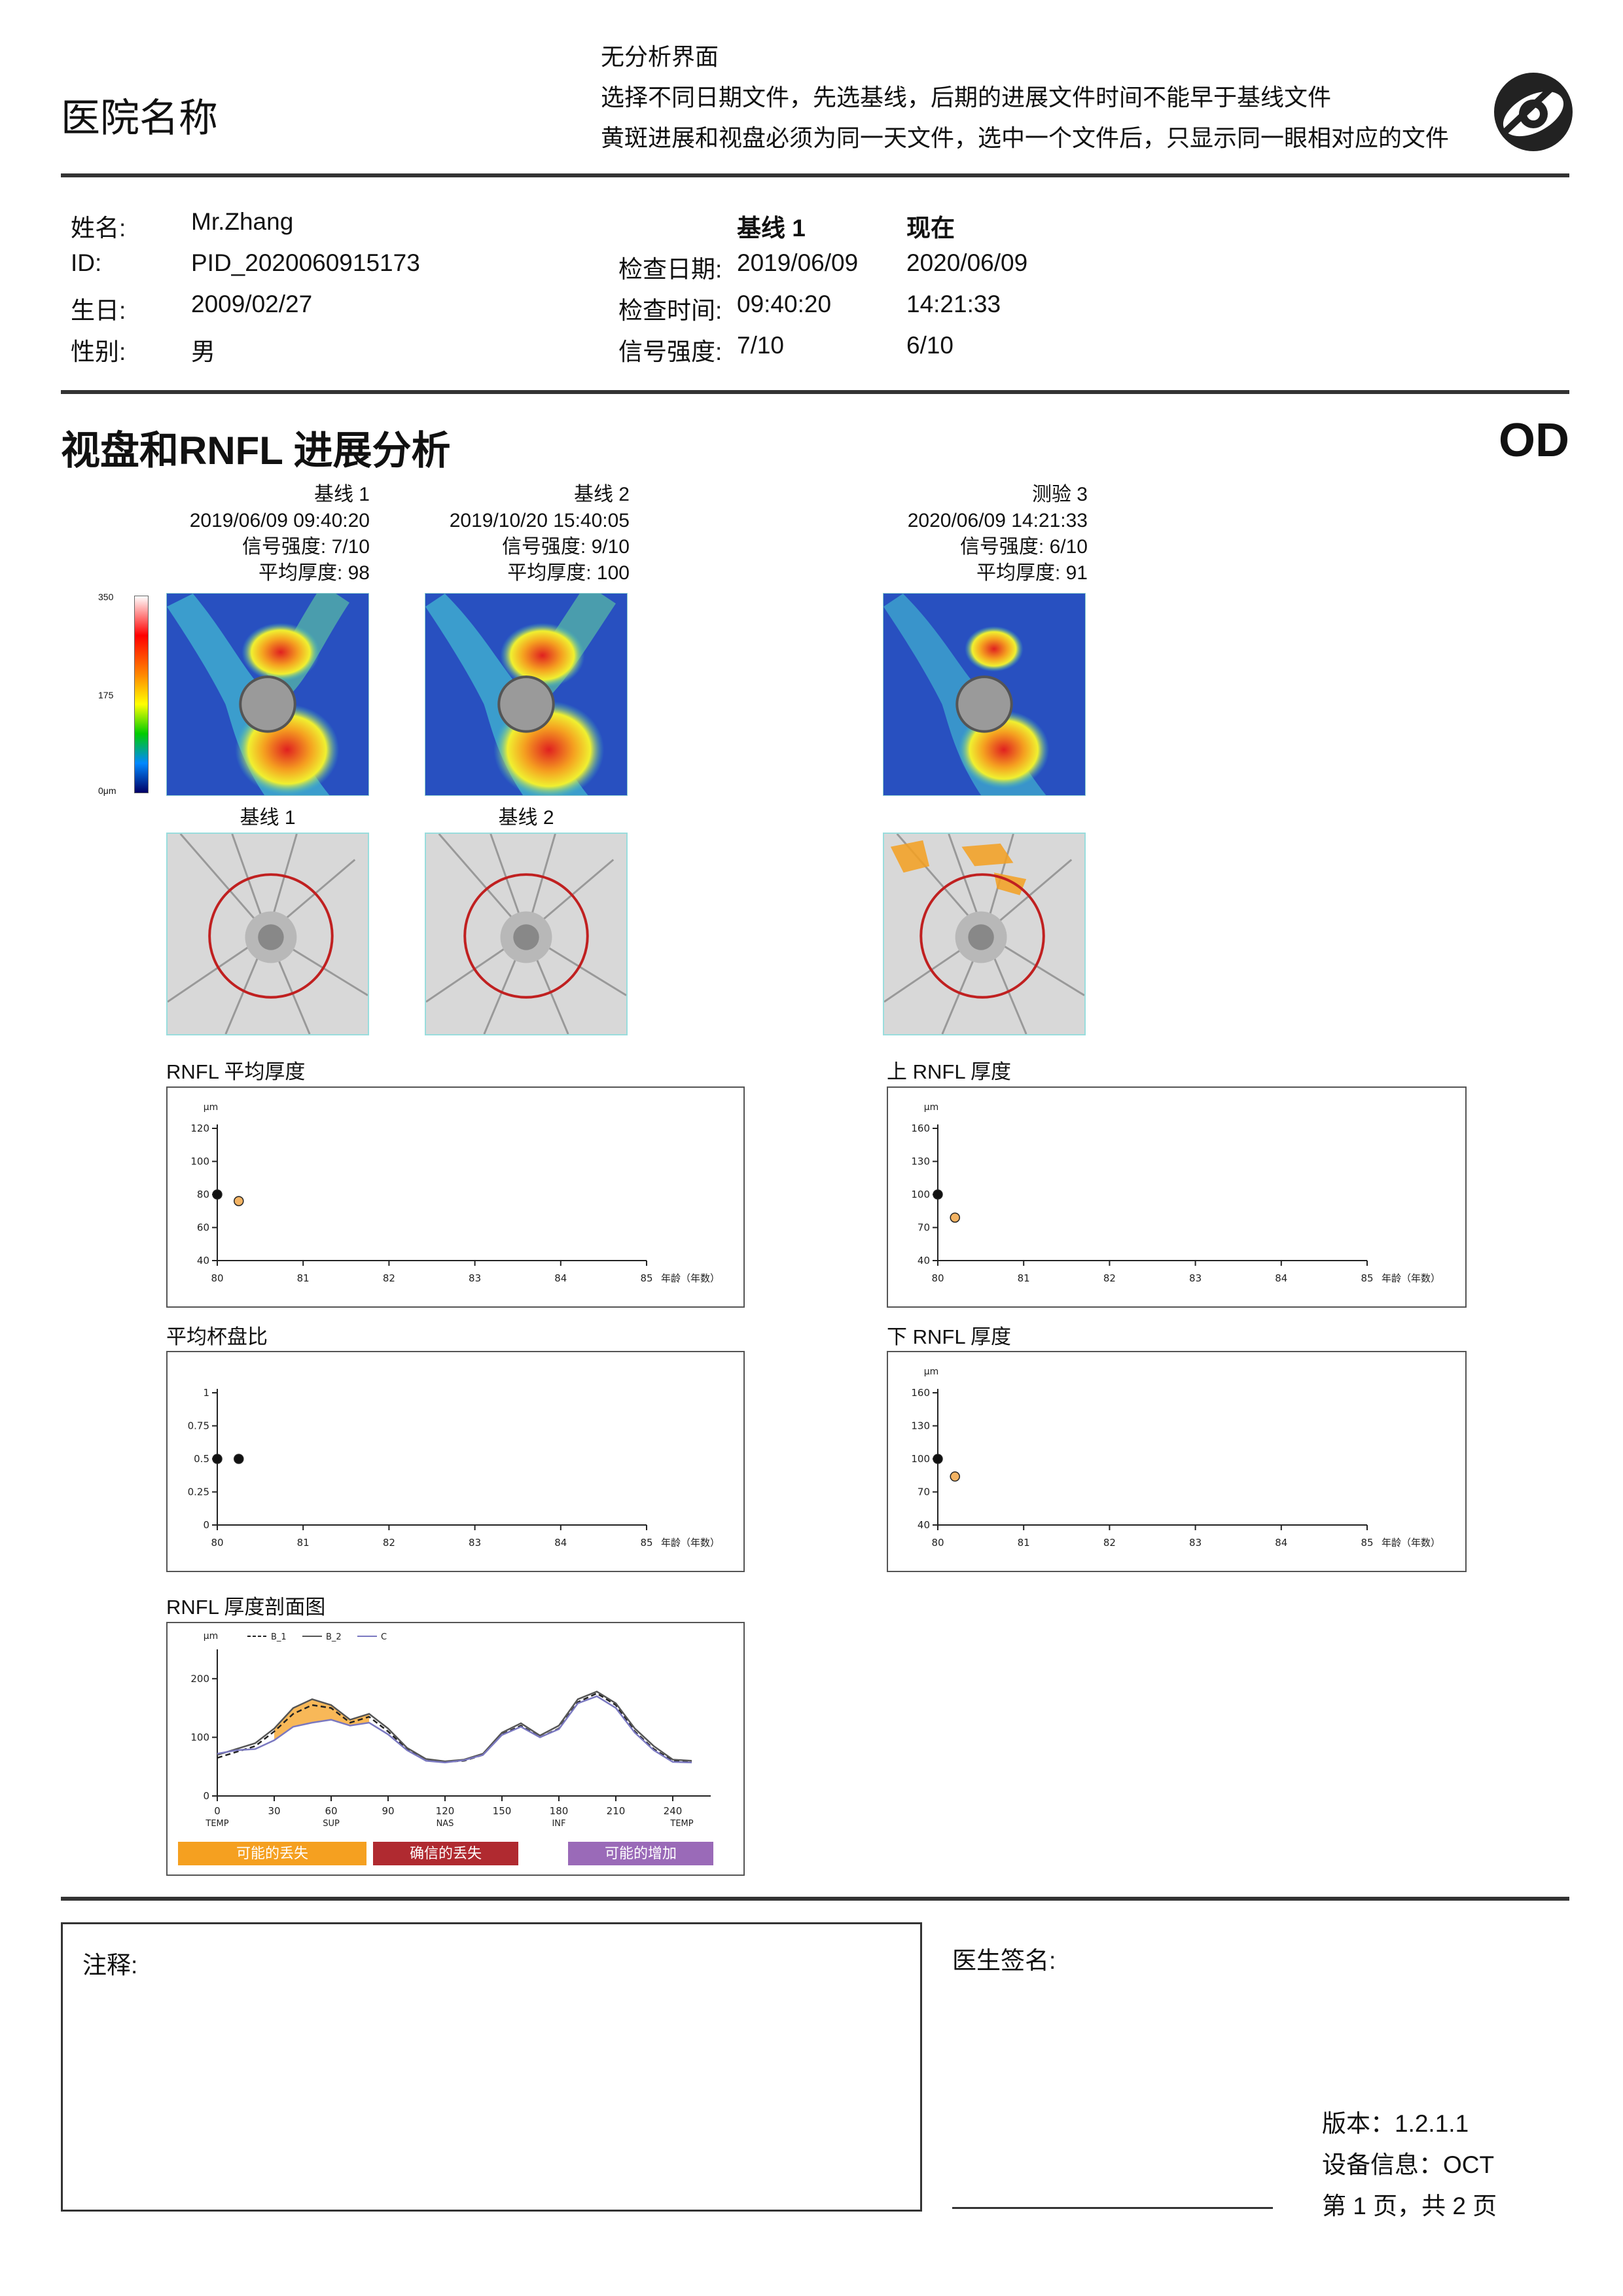 This screenshot has height=2296, width=1623. What do you see at coordinates (268, 818) in the screenshot?
I see `fundus-caption-1: 基线 1` at bounding box center [268, 818].